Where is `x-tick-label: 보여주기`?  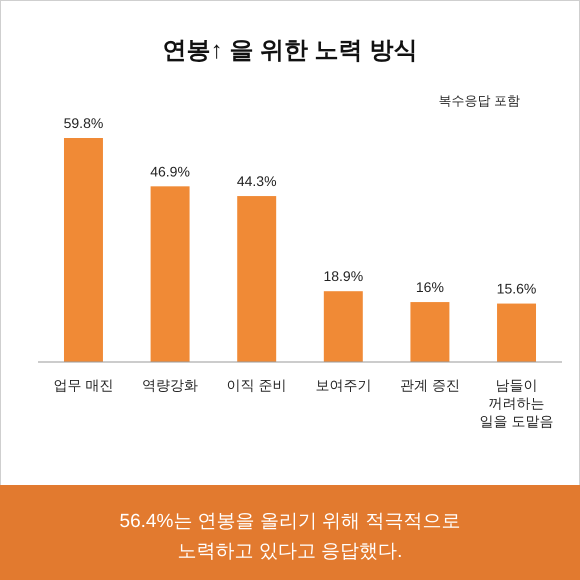 x-tick-label: 보여주기 is located at coordinates (343, 385).